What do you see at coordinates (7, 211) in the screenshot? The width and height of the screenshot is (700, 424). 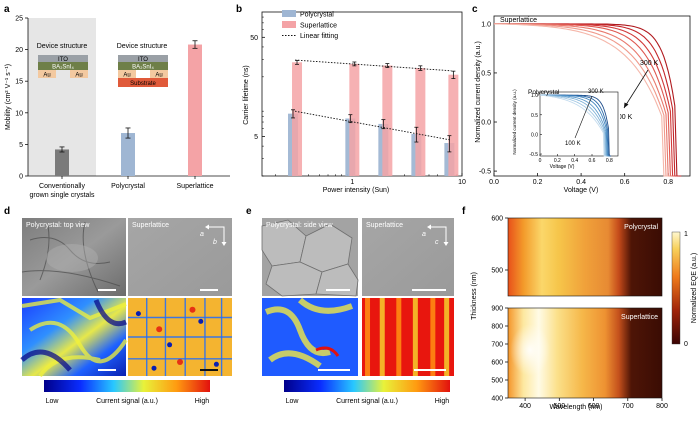 I see `panel-label-d: d` at bounding box center [7, 211].